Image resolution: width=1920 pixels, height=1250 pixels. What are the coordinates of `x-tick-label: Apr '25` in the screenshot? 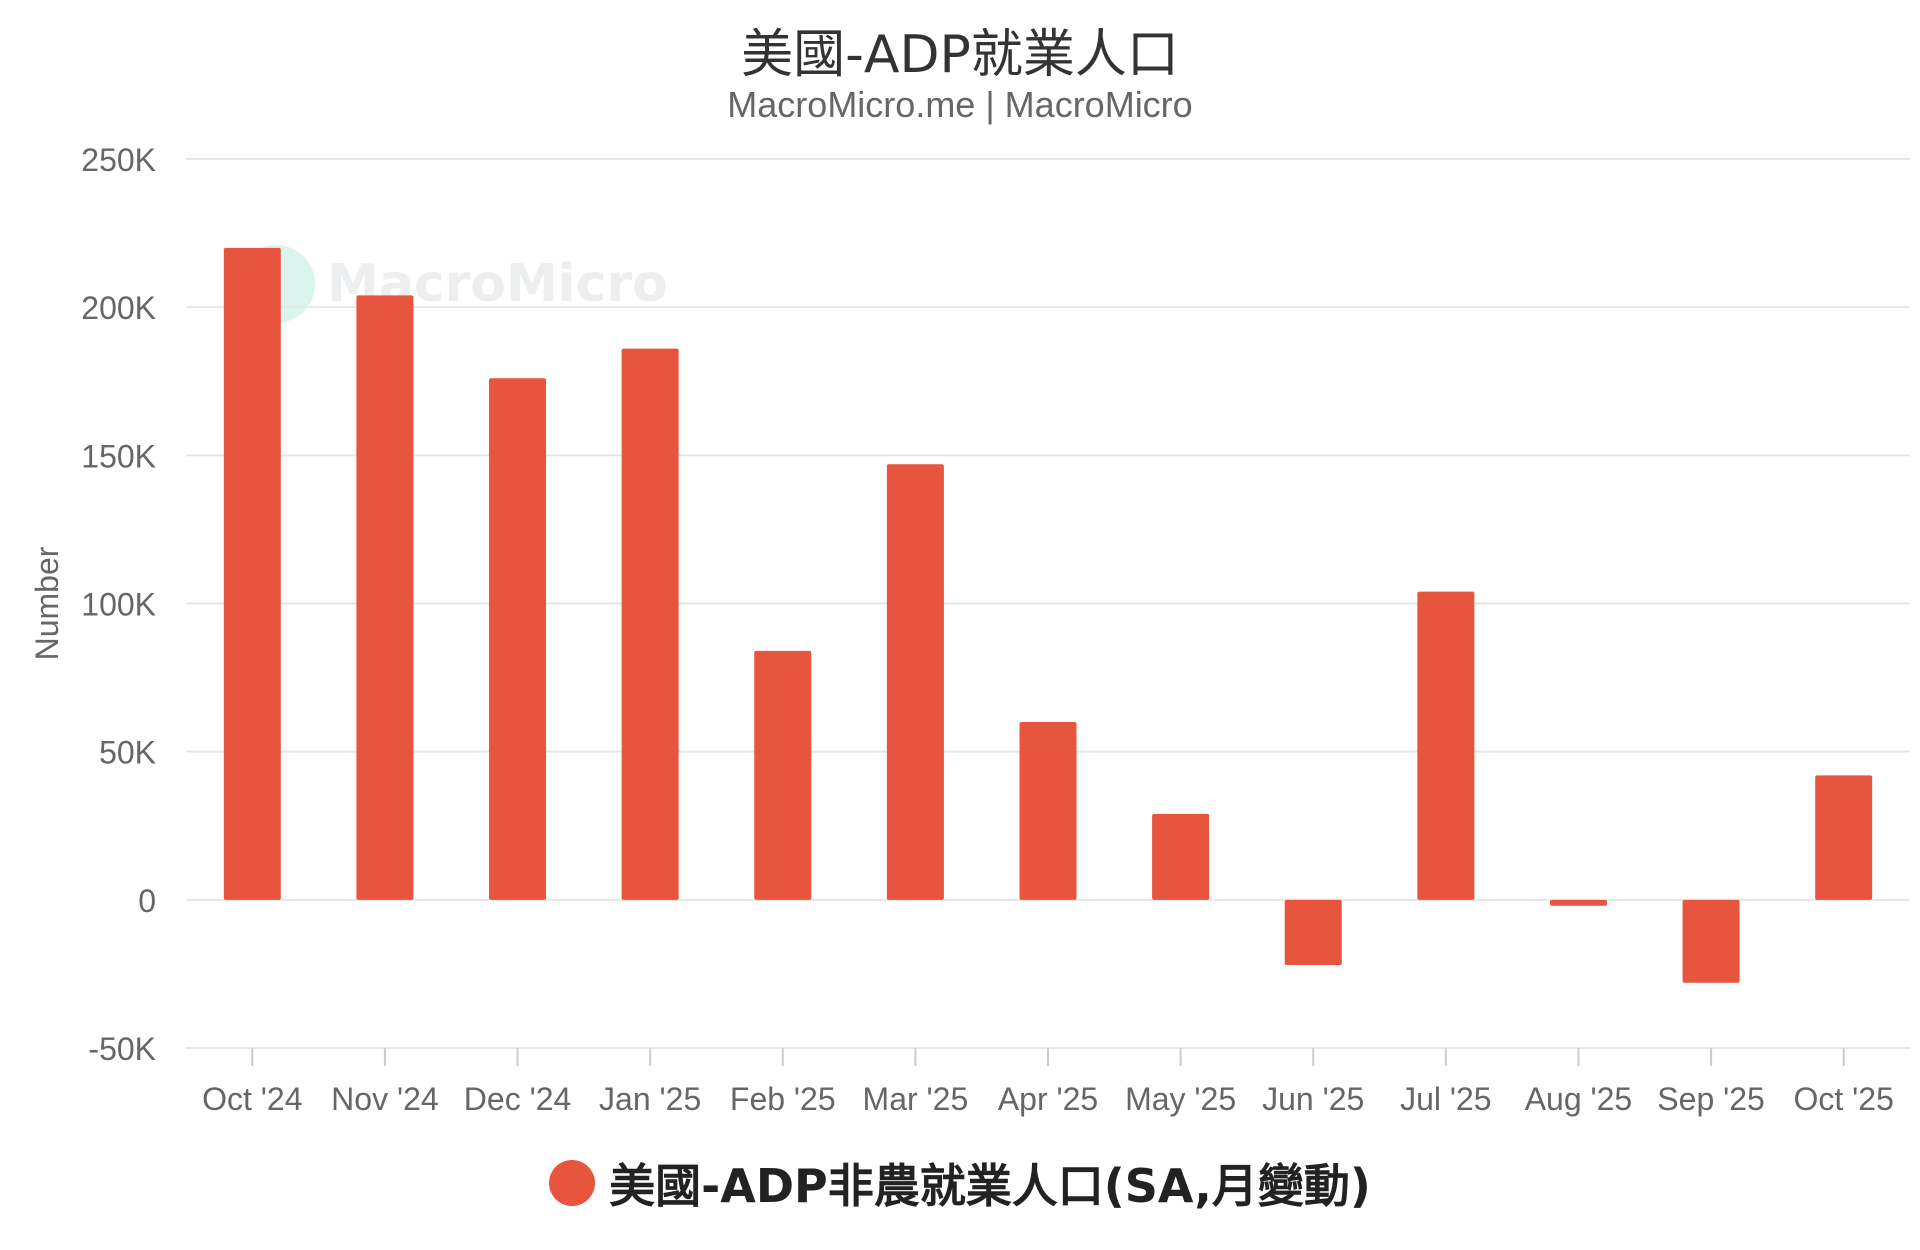 It's located at (1048, 1099).